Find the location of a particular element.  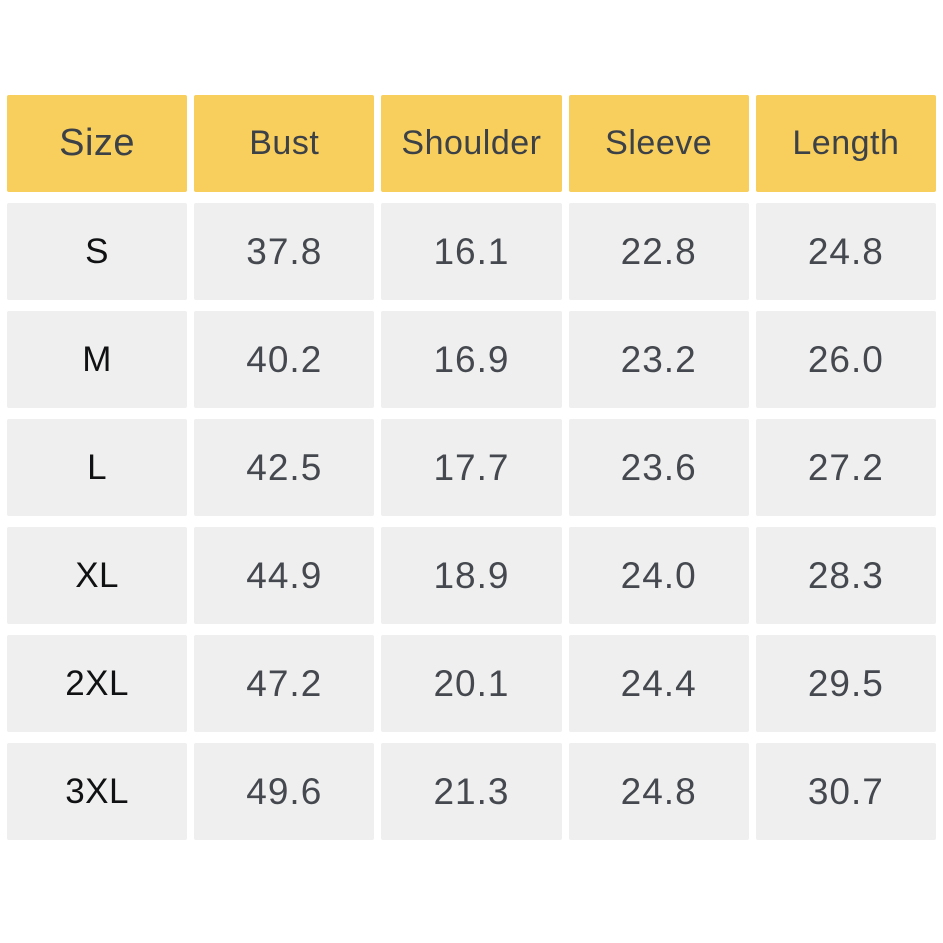

table-row: M 40.2 16.9 23.2 26.0 is located at coordinates (471, 359).